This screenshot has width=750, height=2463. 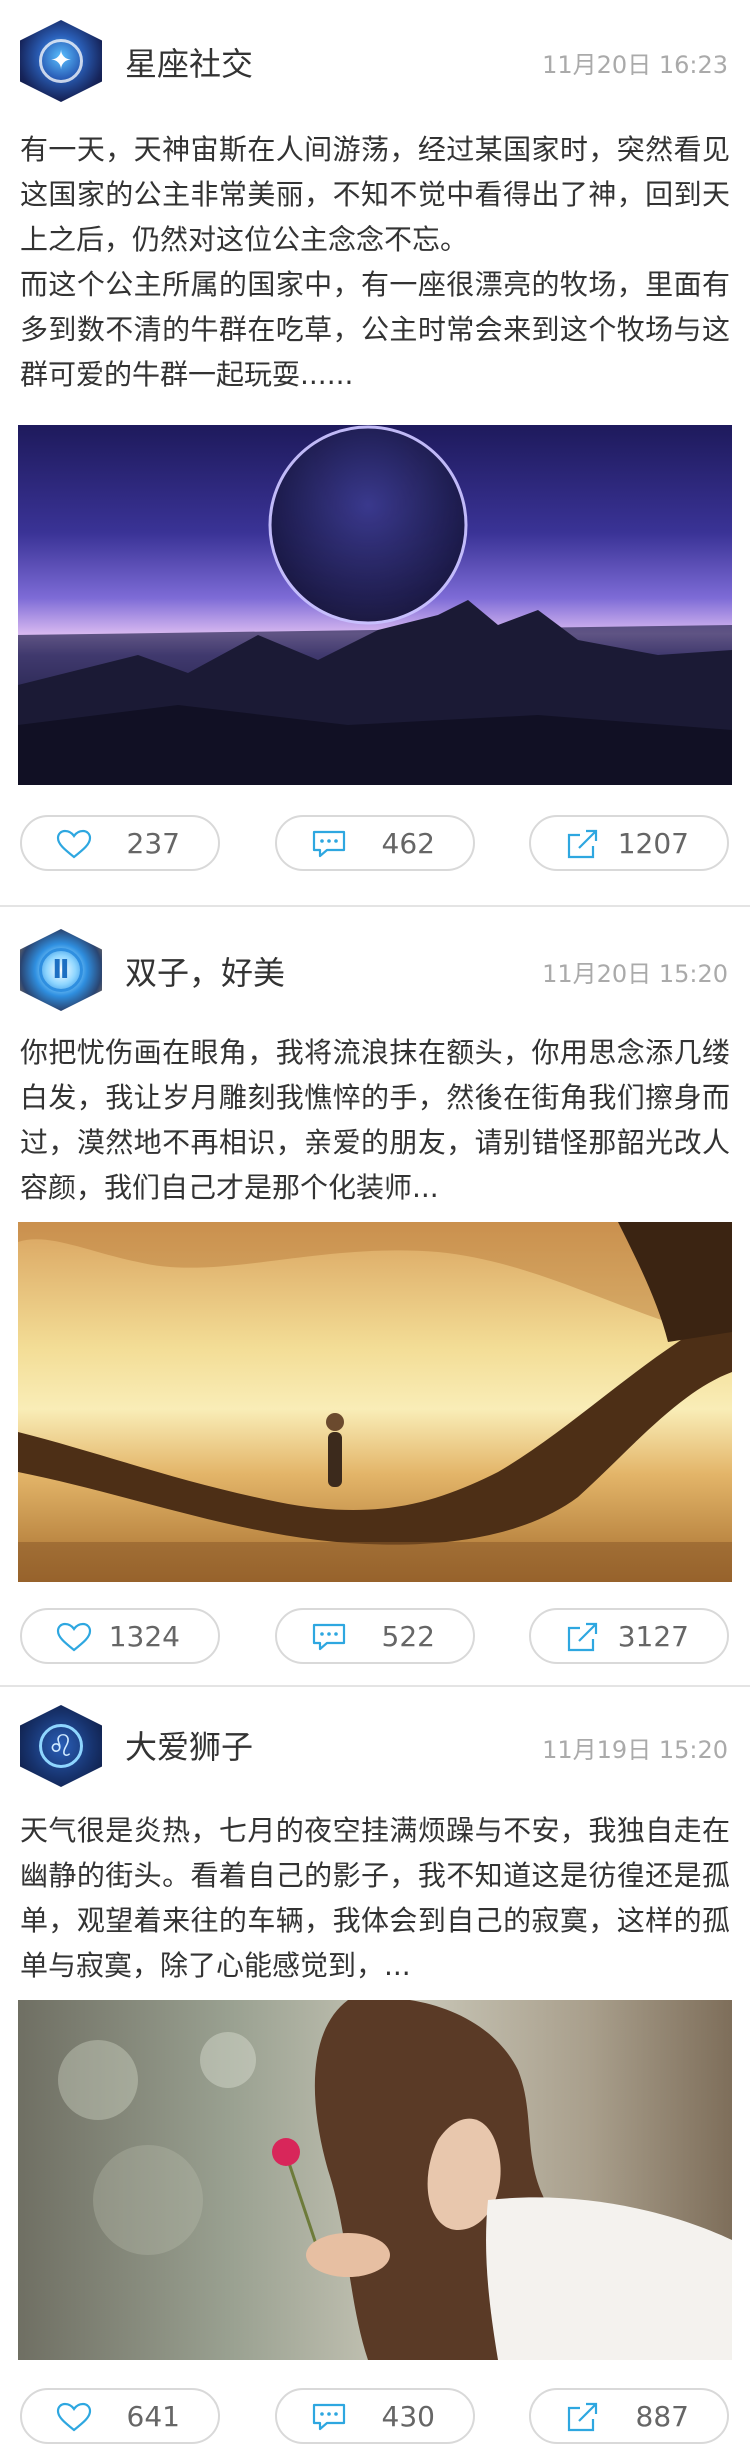 What do you see at coordinates (375, 1739) in the screenshot?
I see `post-header: ♌ 大爱狮子 11月19日 15:20` at bounding box center [375, 1739].